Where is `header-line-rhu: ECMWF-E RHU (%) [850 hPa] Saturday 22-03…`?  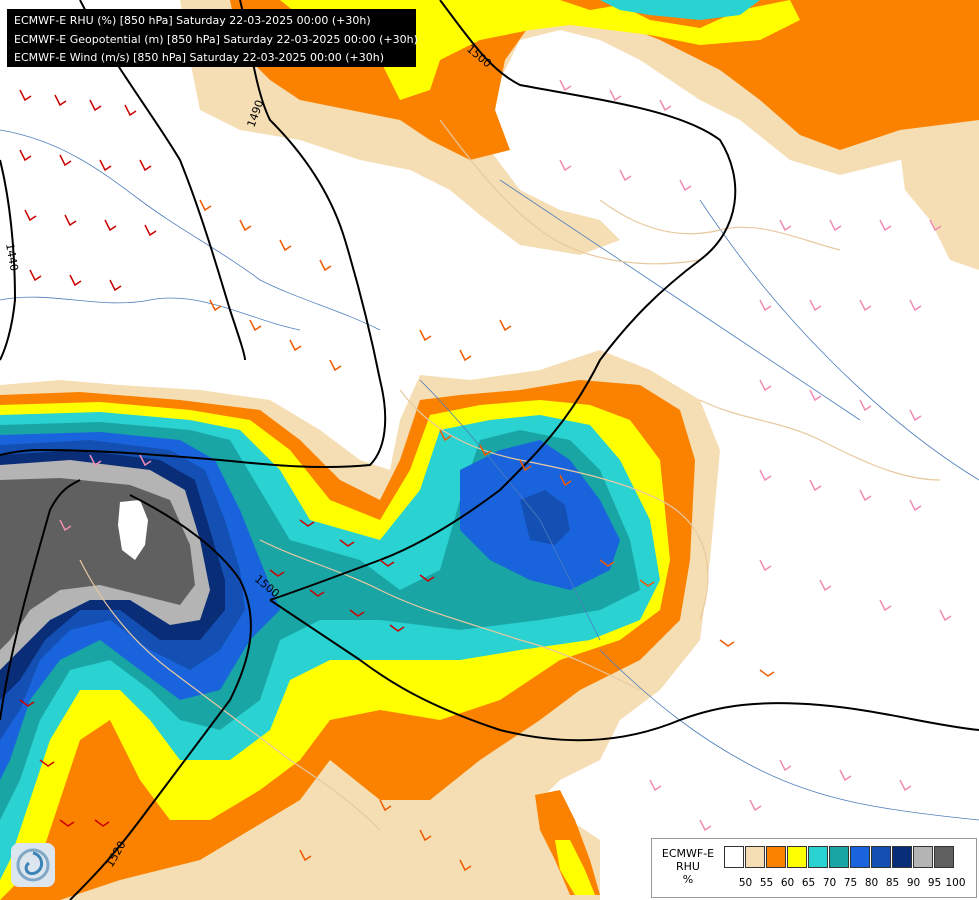 header-line-rhu: ECMWF-E RHU (%) [850 hPa] Saturday 22-03… is located at coordinates (192, 20).